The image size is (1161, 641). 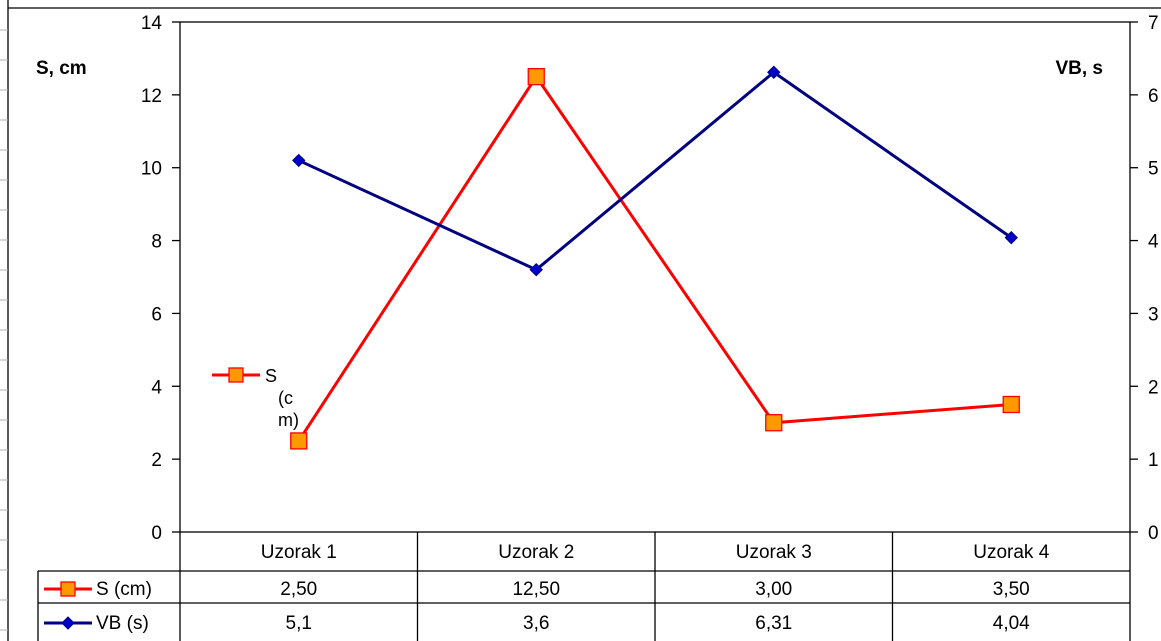 What do you see at coordinates (773, 589) in the screenshot?
I see `table-value: 3,00` at bounding box center [773, 589].